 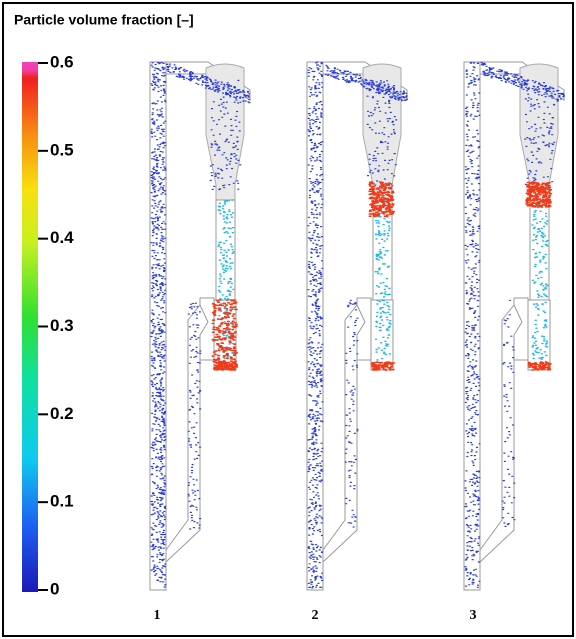 I want to click on tick-label: 0, so click(x=54, y=588).